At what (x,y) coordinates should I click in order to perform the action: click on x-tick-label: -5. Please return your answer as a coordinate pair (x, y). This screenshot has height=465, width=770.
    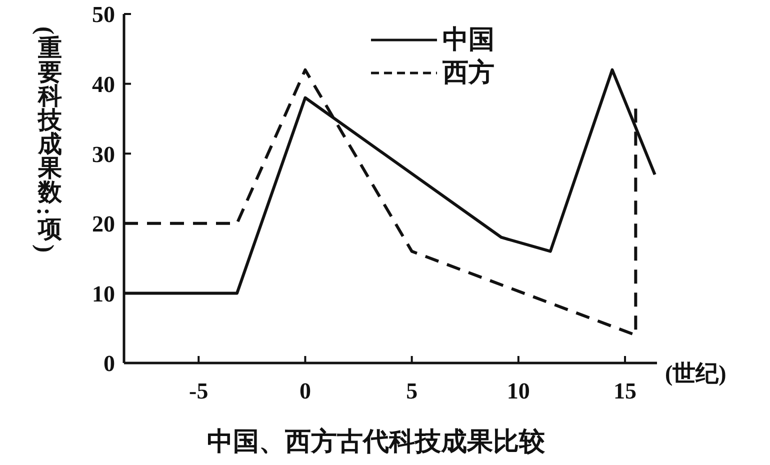
    Looking at the image, I should click on (198, 391).